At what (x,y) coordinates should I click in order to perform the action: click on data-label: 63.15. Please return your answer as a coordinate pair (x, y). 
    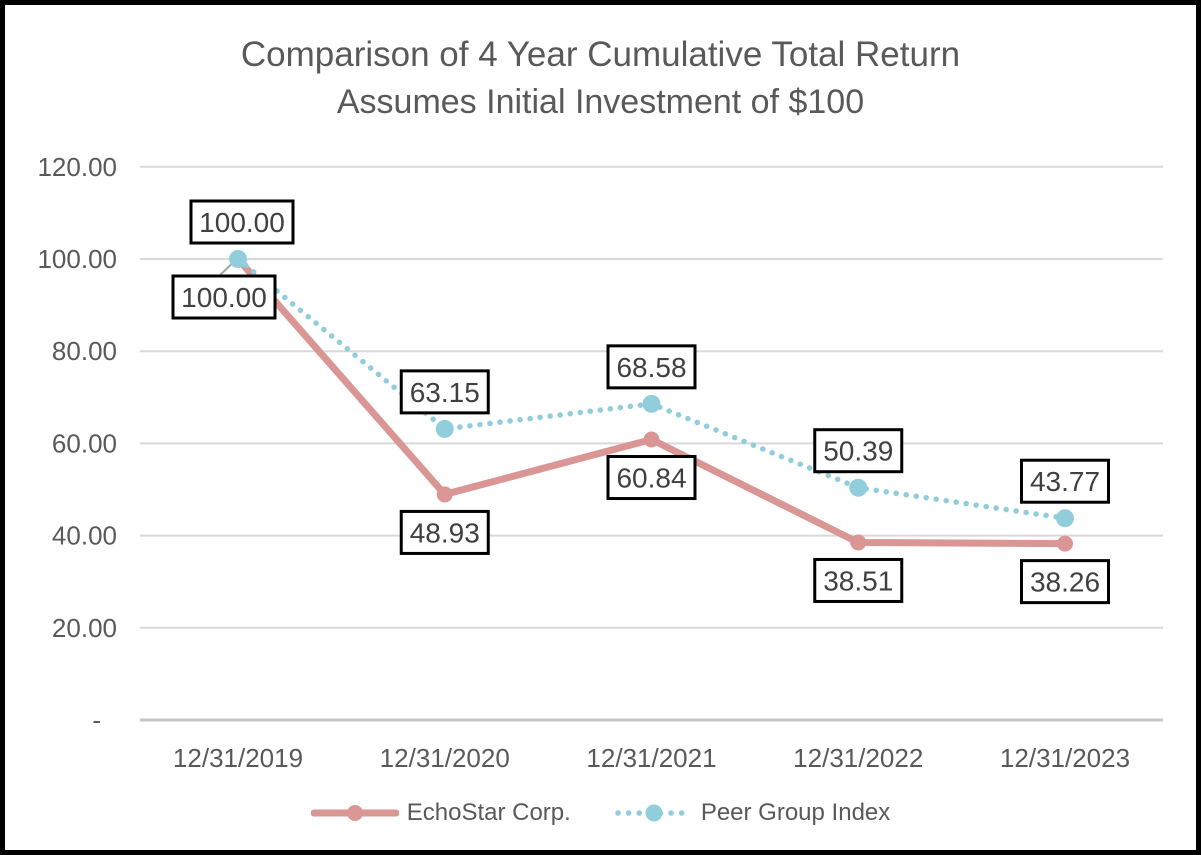
    Looking at the image, I should click on (445, 392).